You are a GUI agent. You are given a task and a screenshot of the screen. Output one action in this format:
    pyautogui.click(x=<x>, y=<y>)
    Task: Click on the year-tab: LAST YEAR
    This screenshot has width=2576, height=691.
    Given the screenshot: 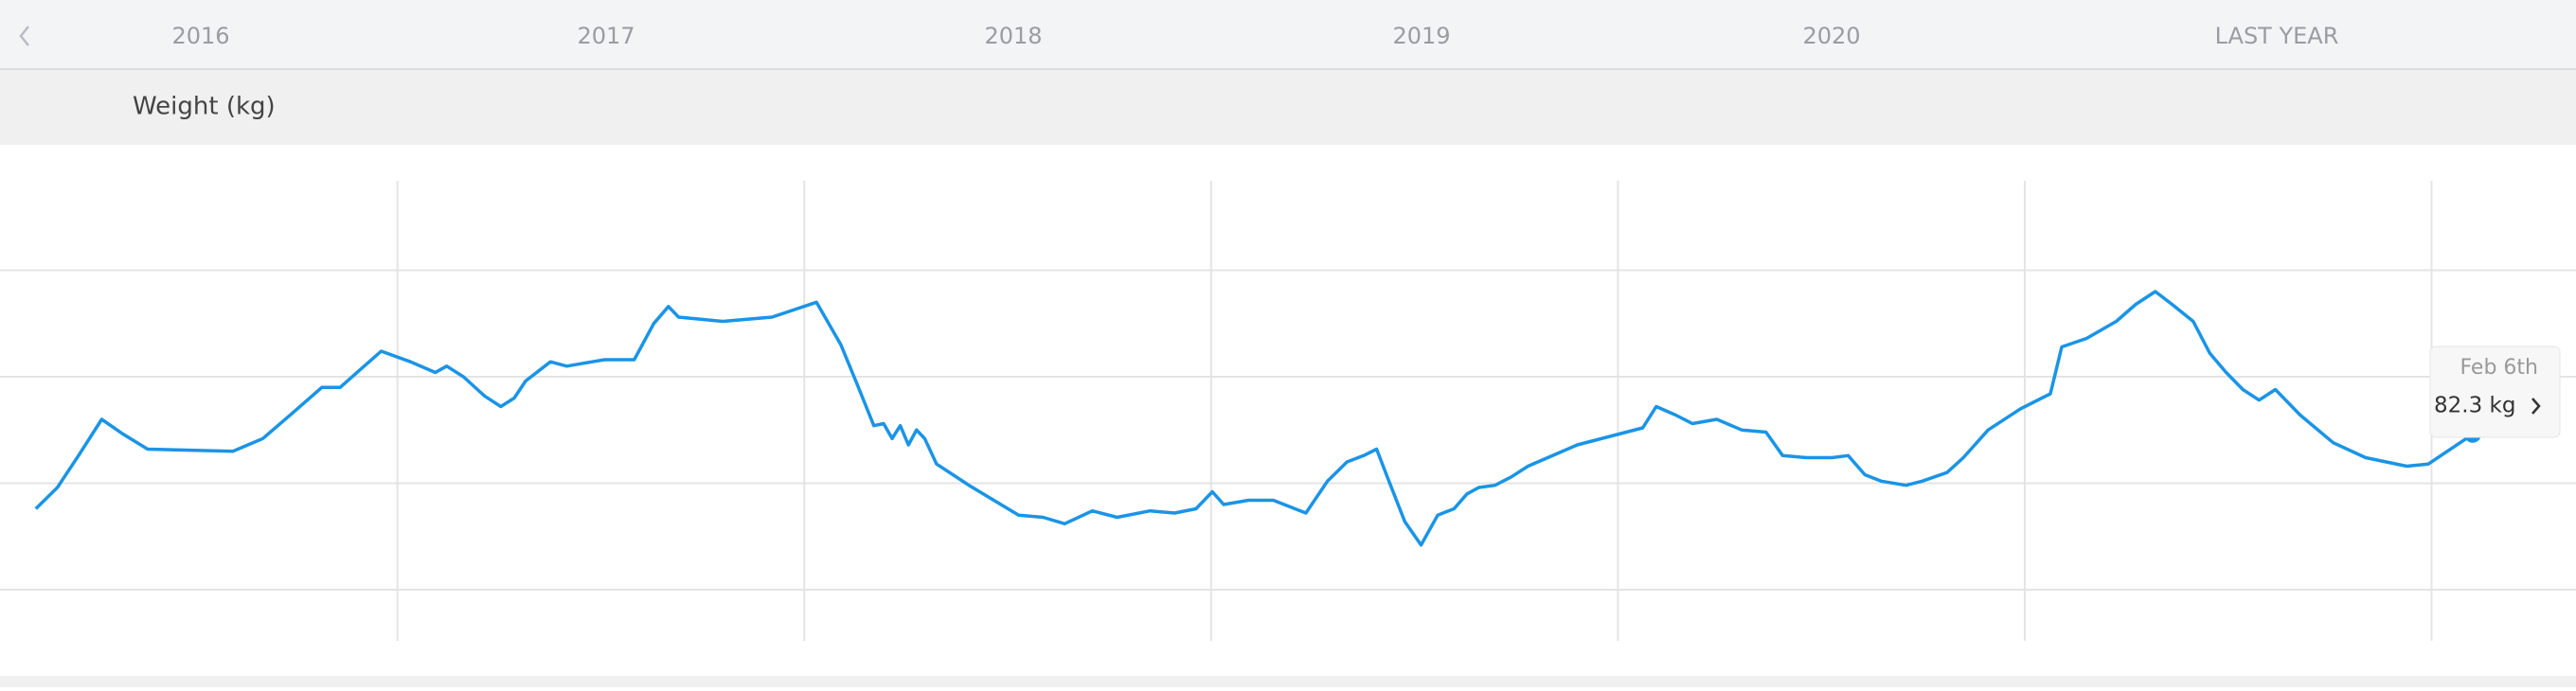 What is the action you would take?
    pyautogui.click(x=2277, y=36)
    